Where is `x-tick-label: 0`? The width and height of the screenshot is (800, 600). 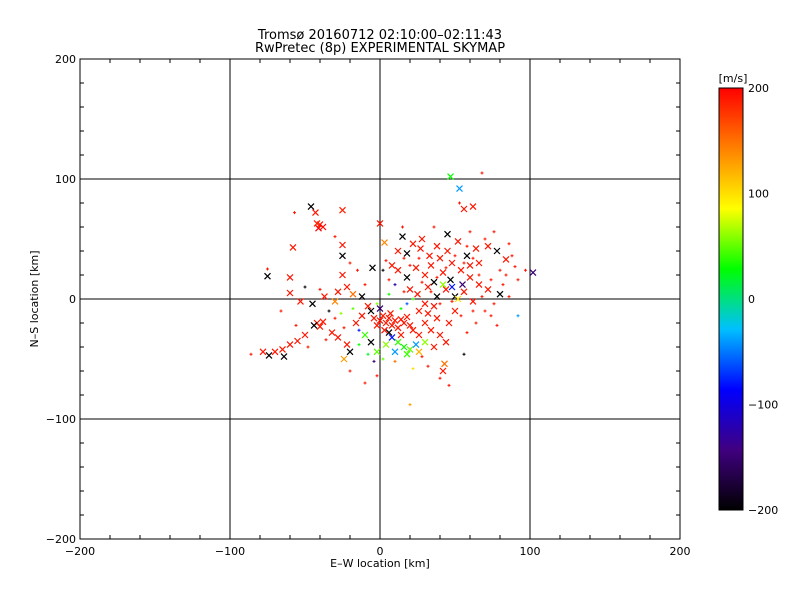
x-tick-label: 0 is located at coordinates (380, 551).